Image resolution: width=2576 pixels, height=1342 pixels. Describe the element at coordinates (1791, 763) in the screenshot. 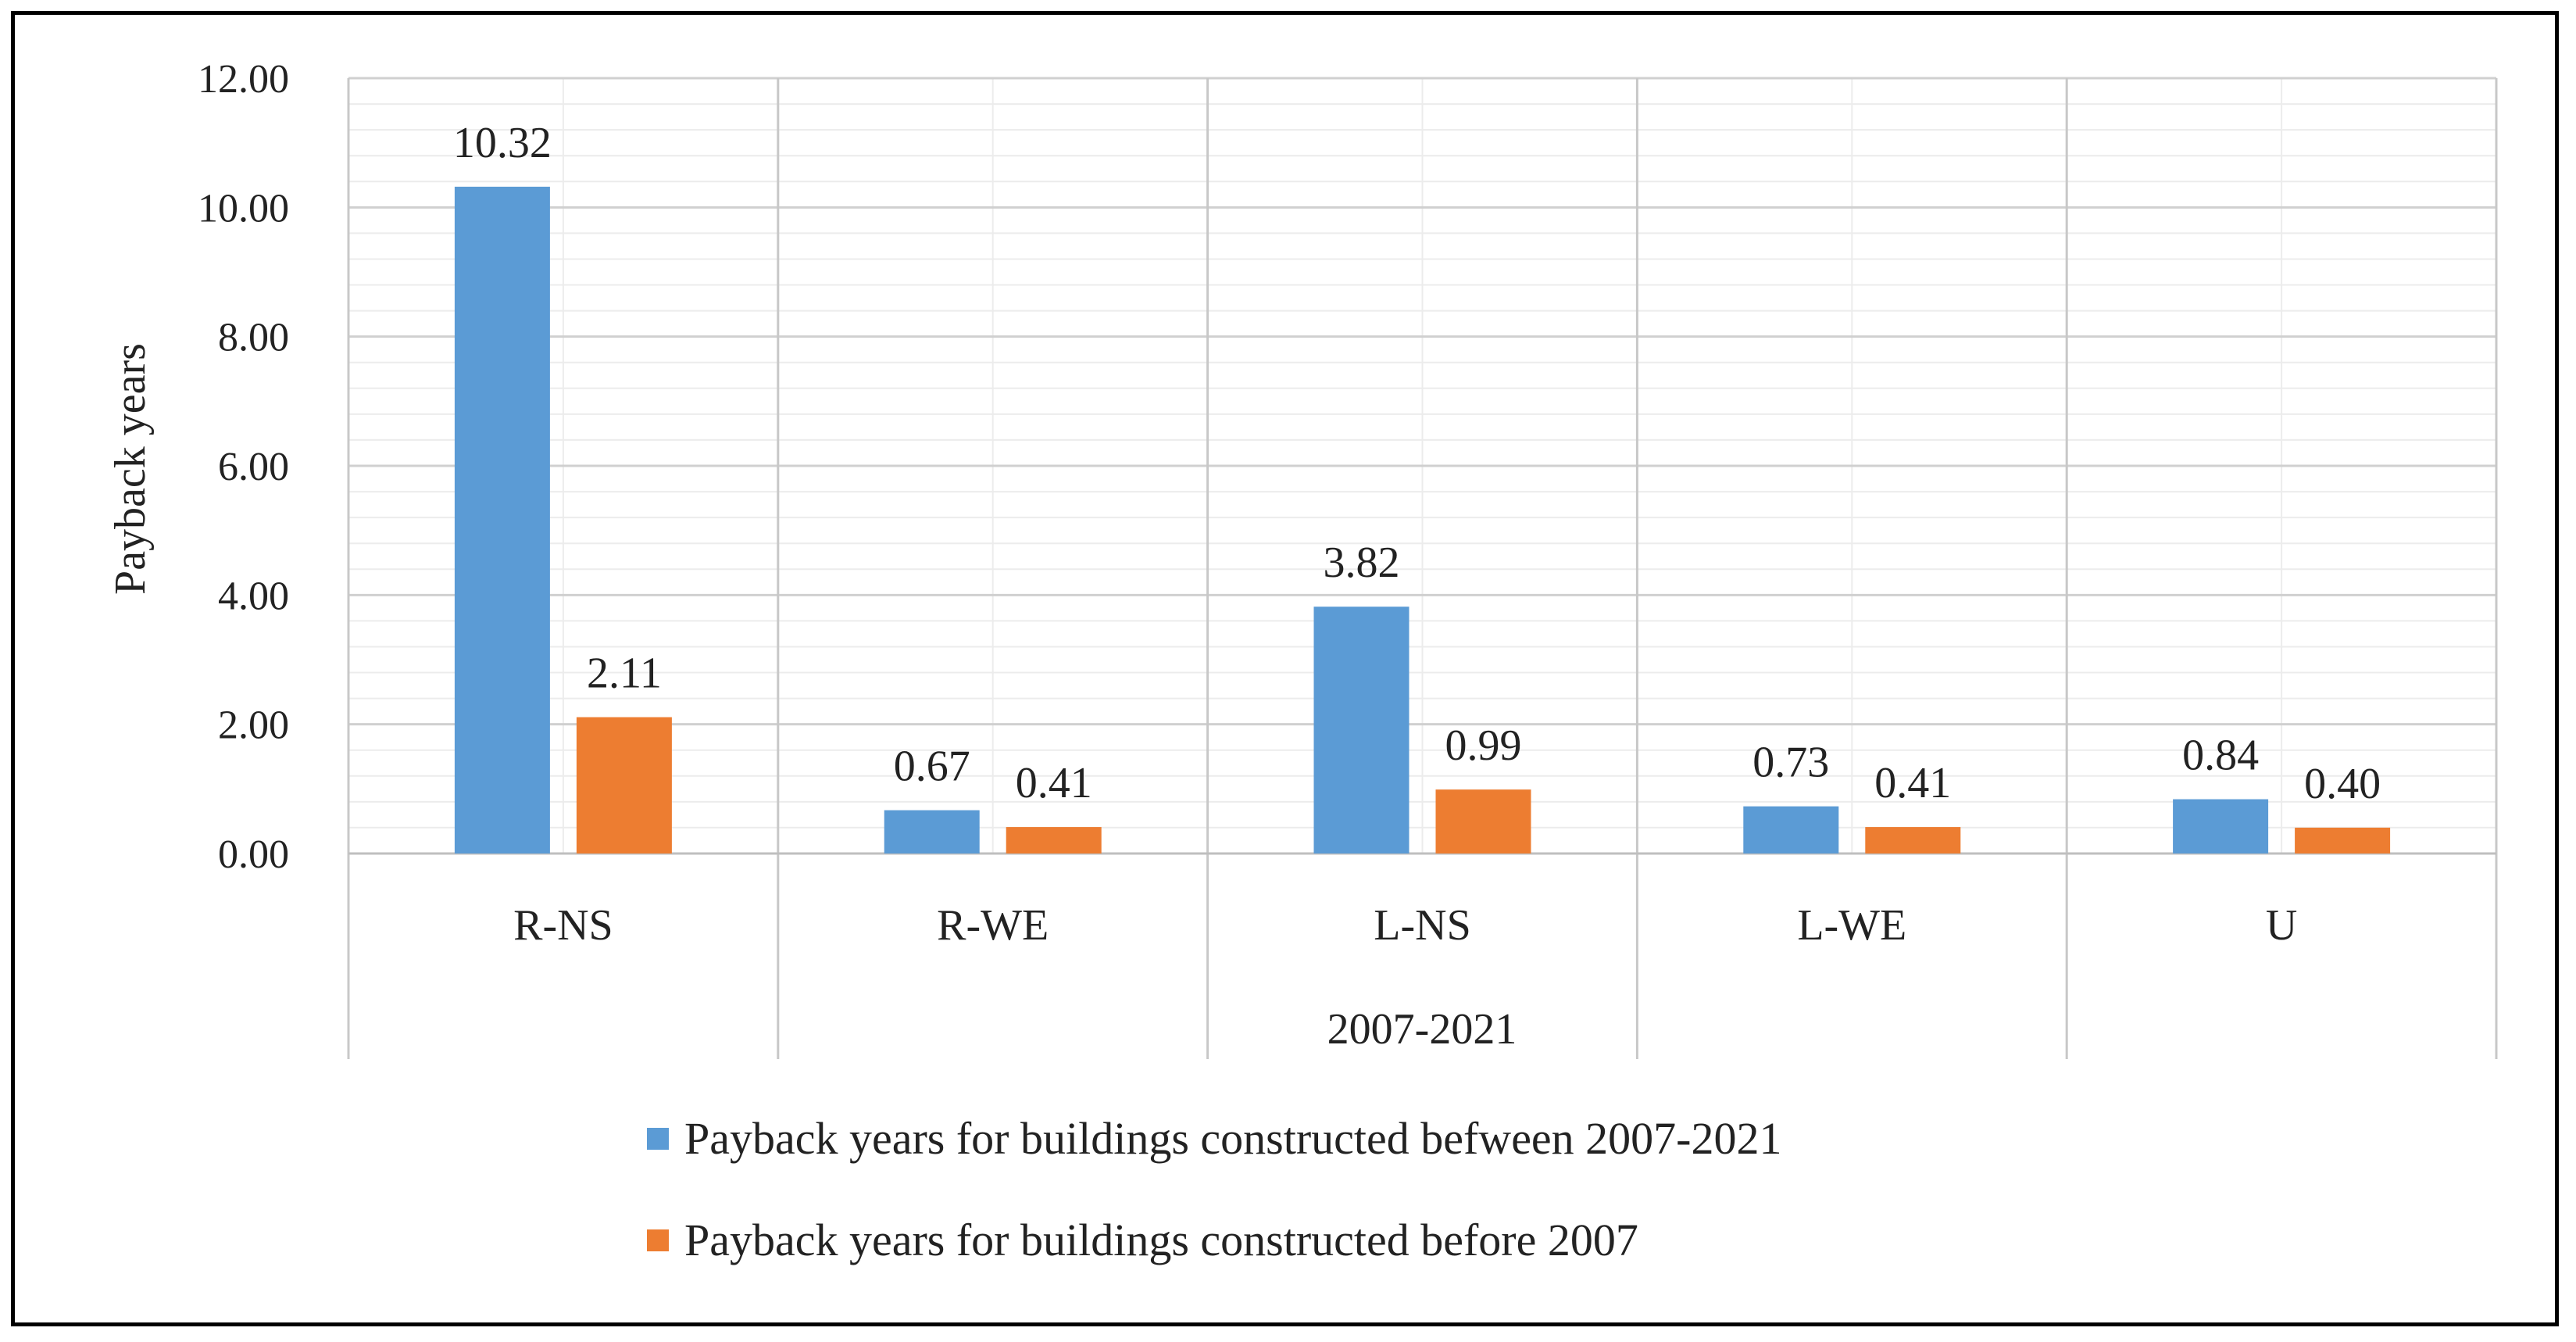

I see `data-label-series-1: 0.73` at that location.